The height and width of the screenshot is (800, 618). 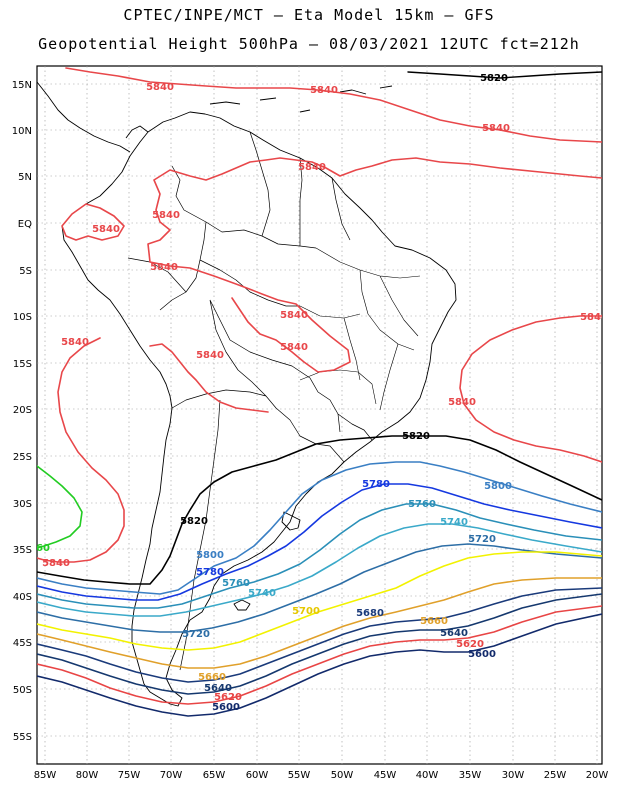 I want to click on contour-label-5780: 5780, so click(x=376, y=484).